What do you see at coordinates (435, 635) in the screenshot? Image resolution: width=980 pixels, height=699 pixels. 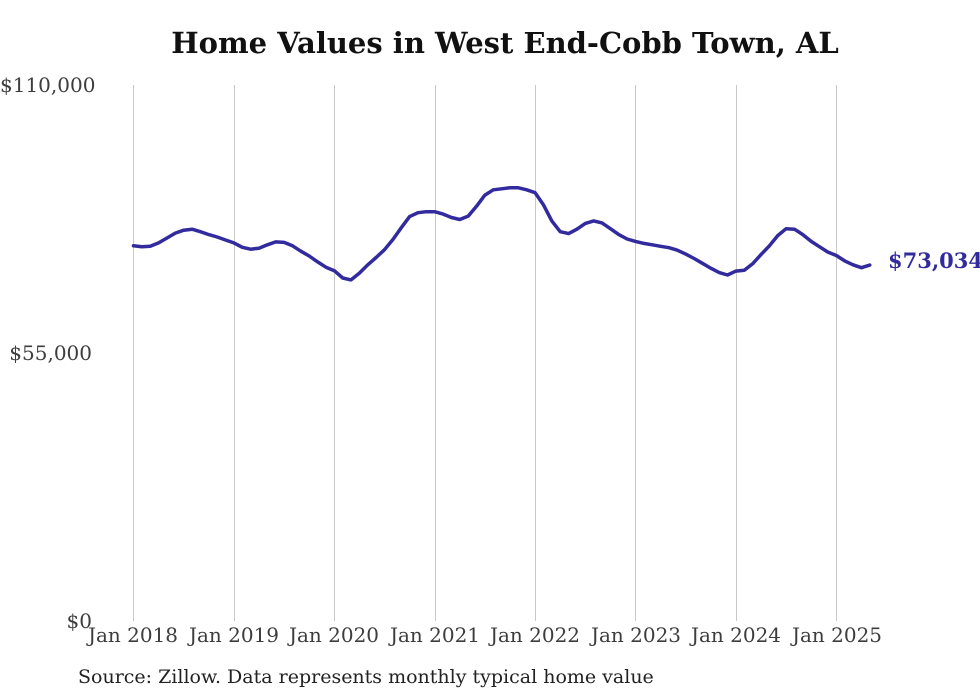 I see `x-axis-tick-label: Jan 2021` at bounding box center [435, 635].